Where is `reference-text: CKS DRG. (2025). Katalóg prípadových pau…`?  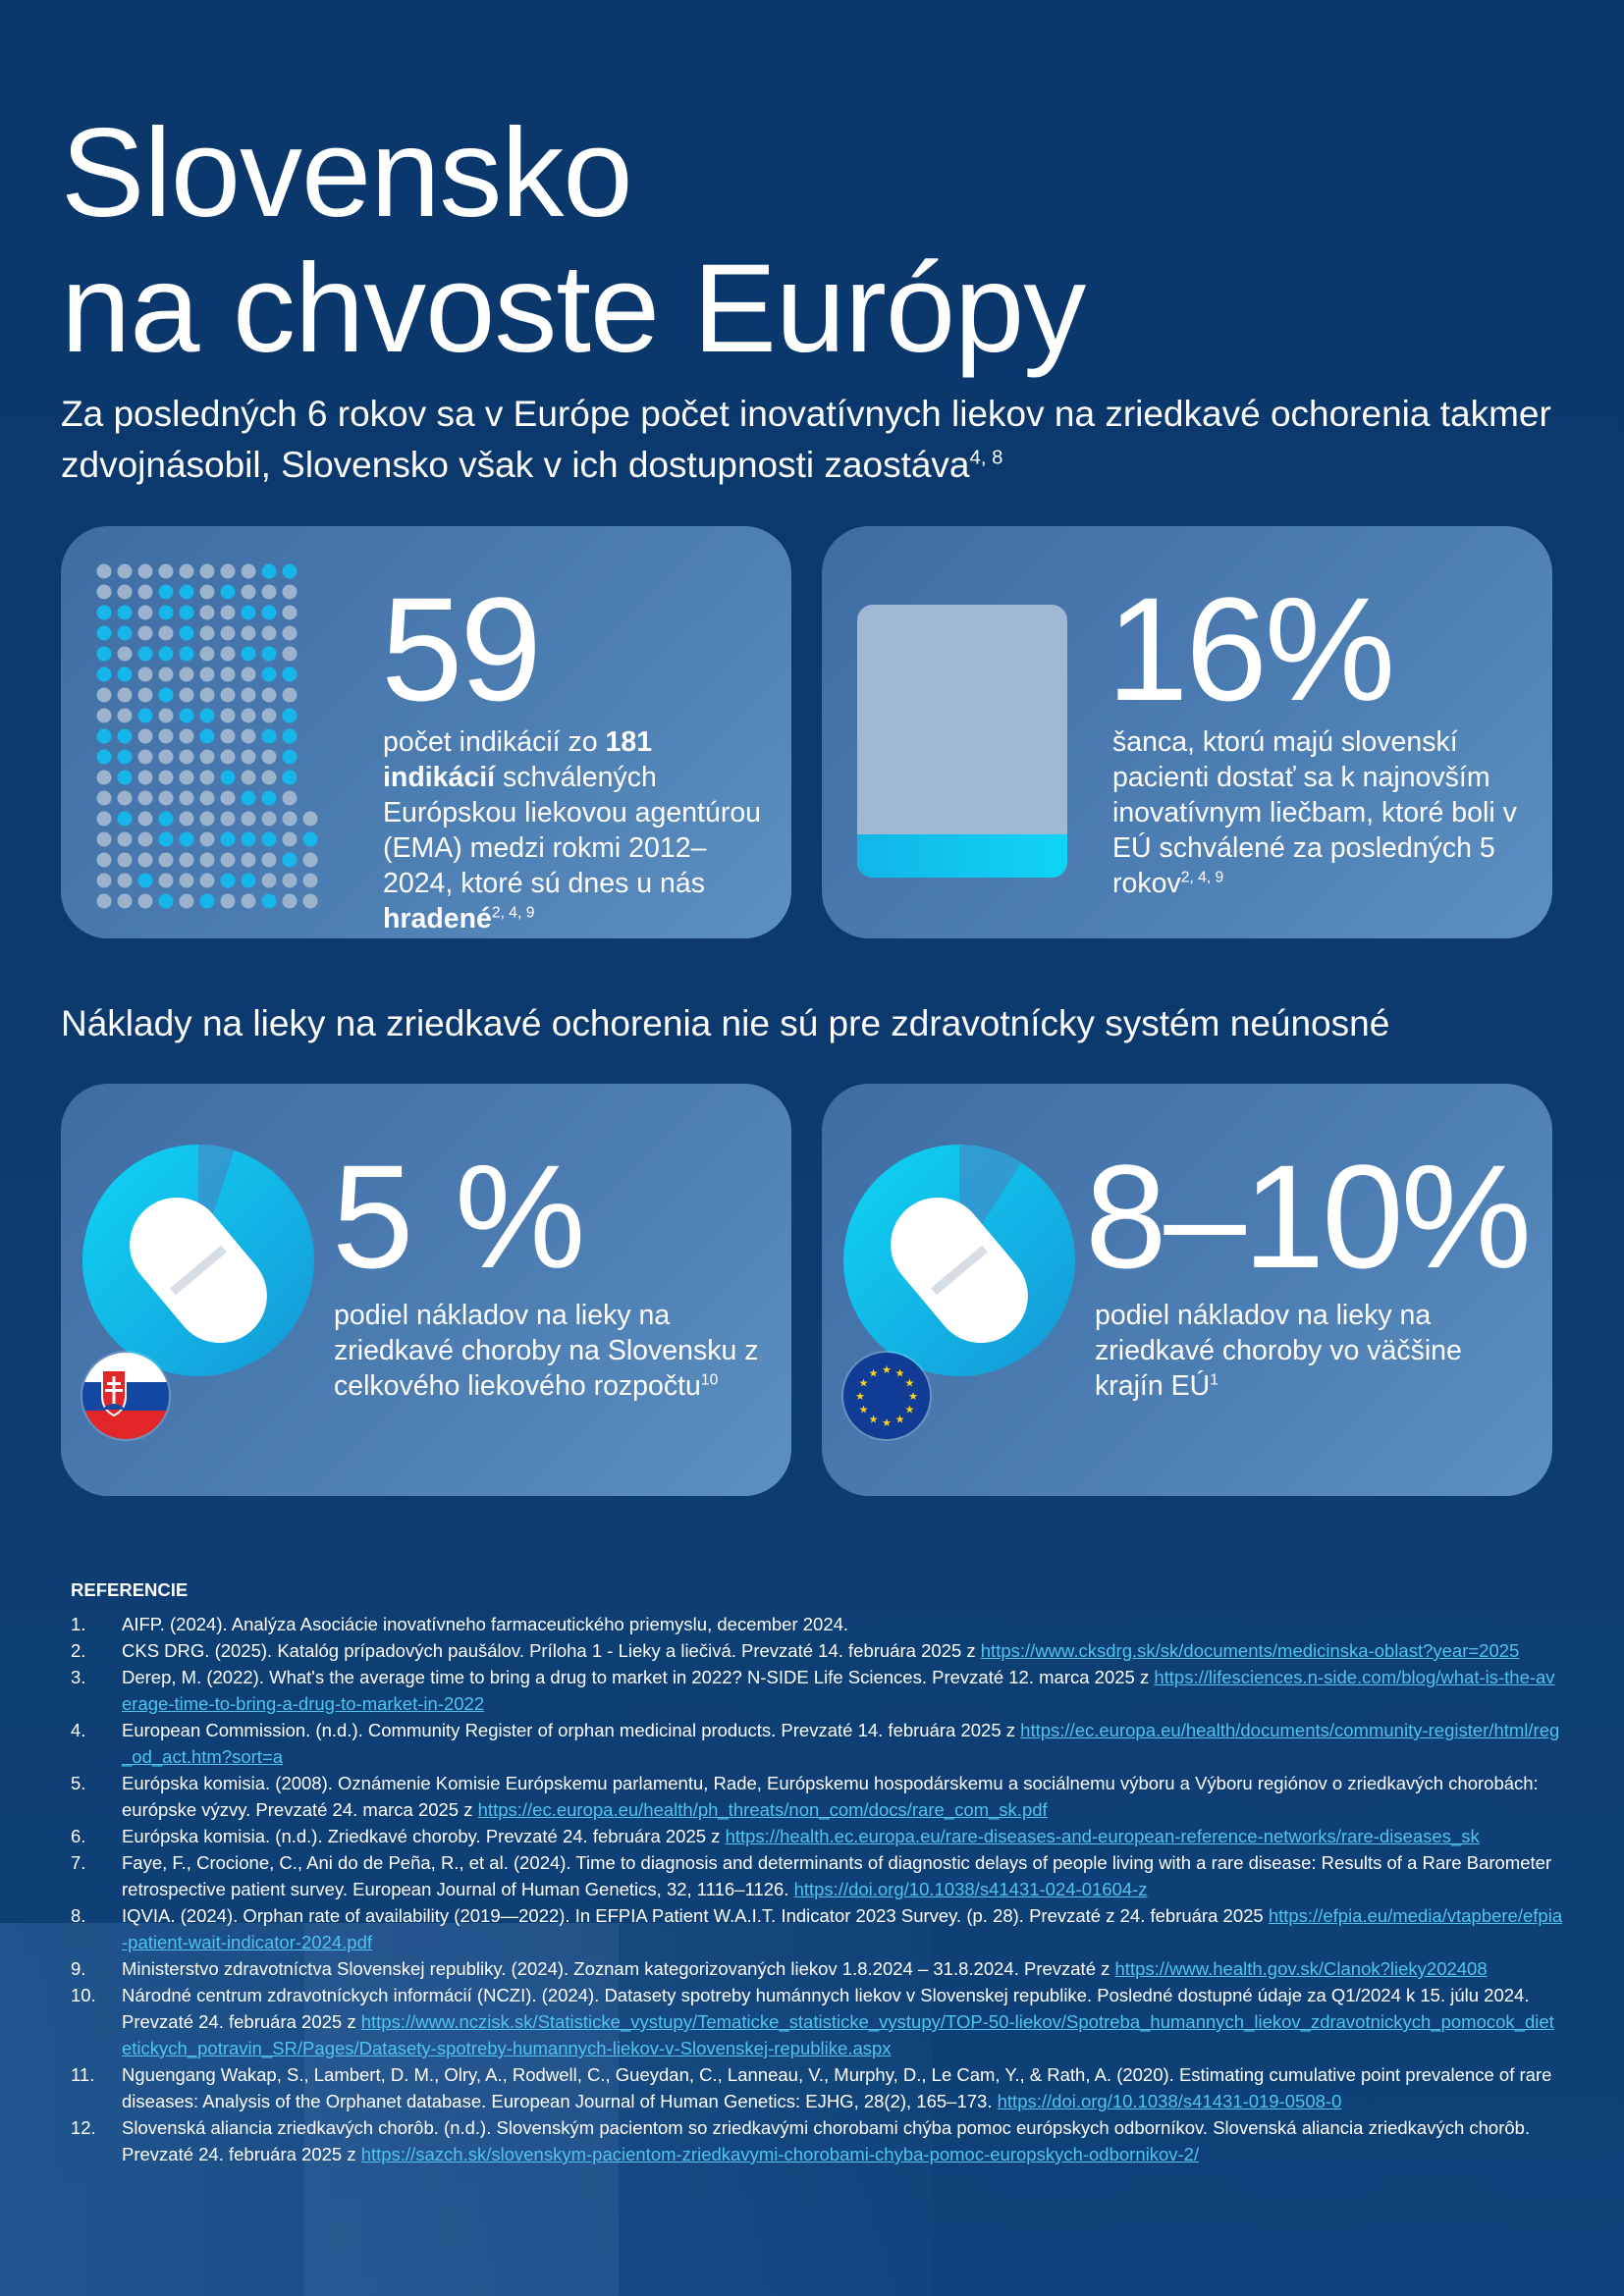 reference-text: CKS DRG. (2025). Katalóg prípadových pau… is located at coordinates (551, 1650).